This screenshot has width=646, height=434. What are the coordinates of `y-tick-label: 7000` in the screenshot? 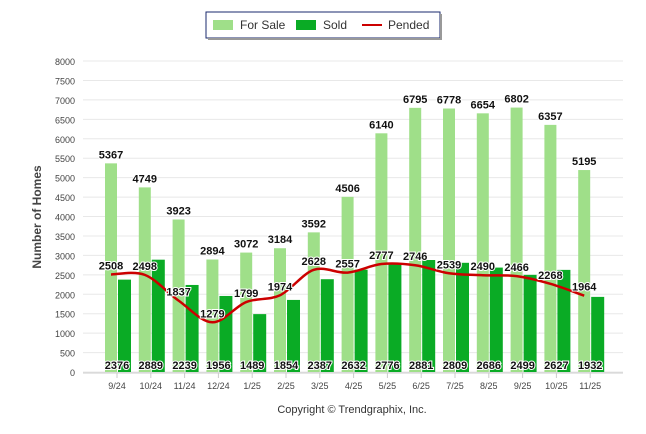 It's located at (65, 101).